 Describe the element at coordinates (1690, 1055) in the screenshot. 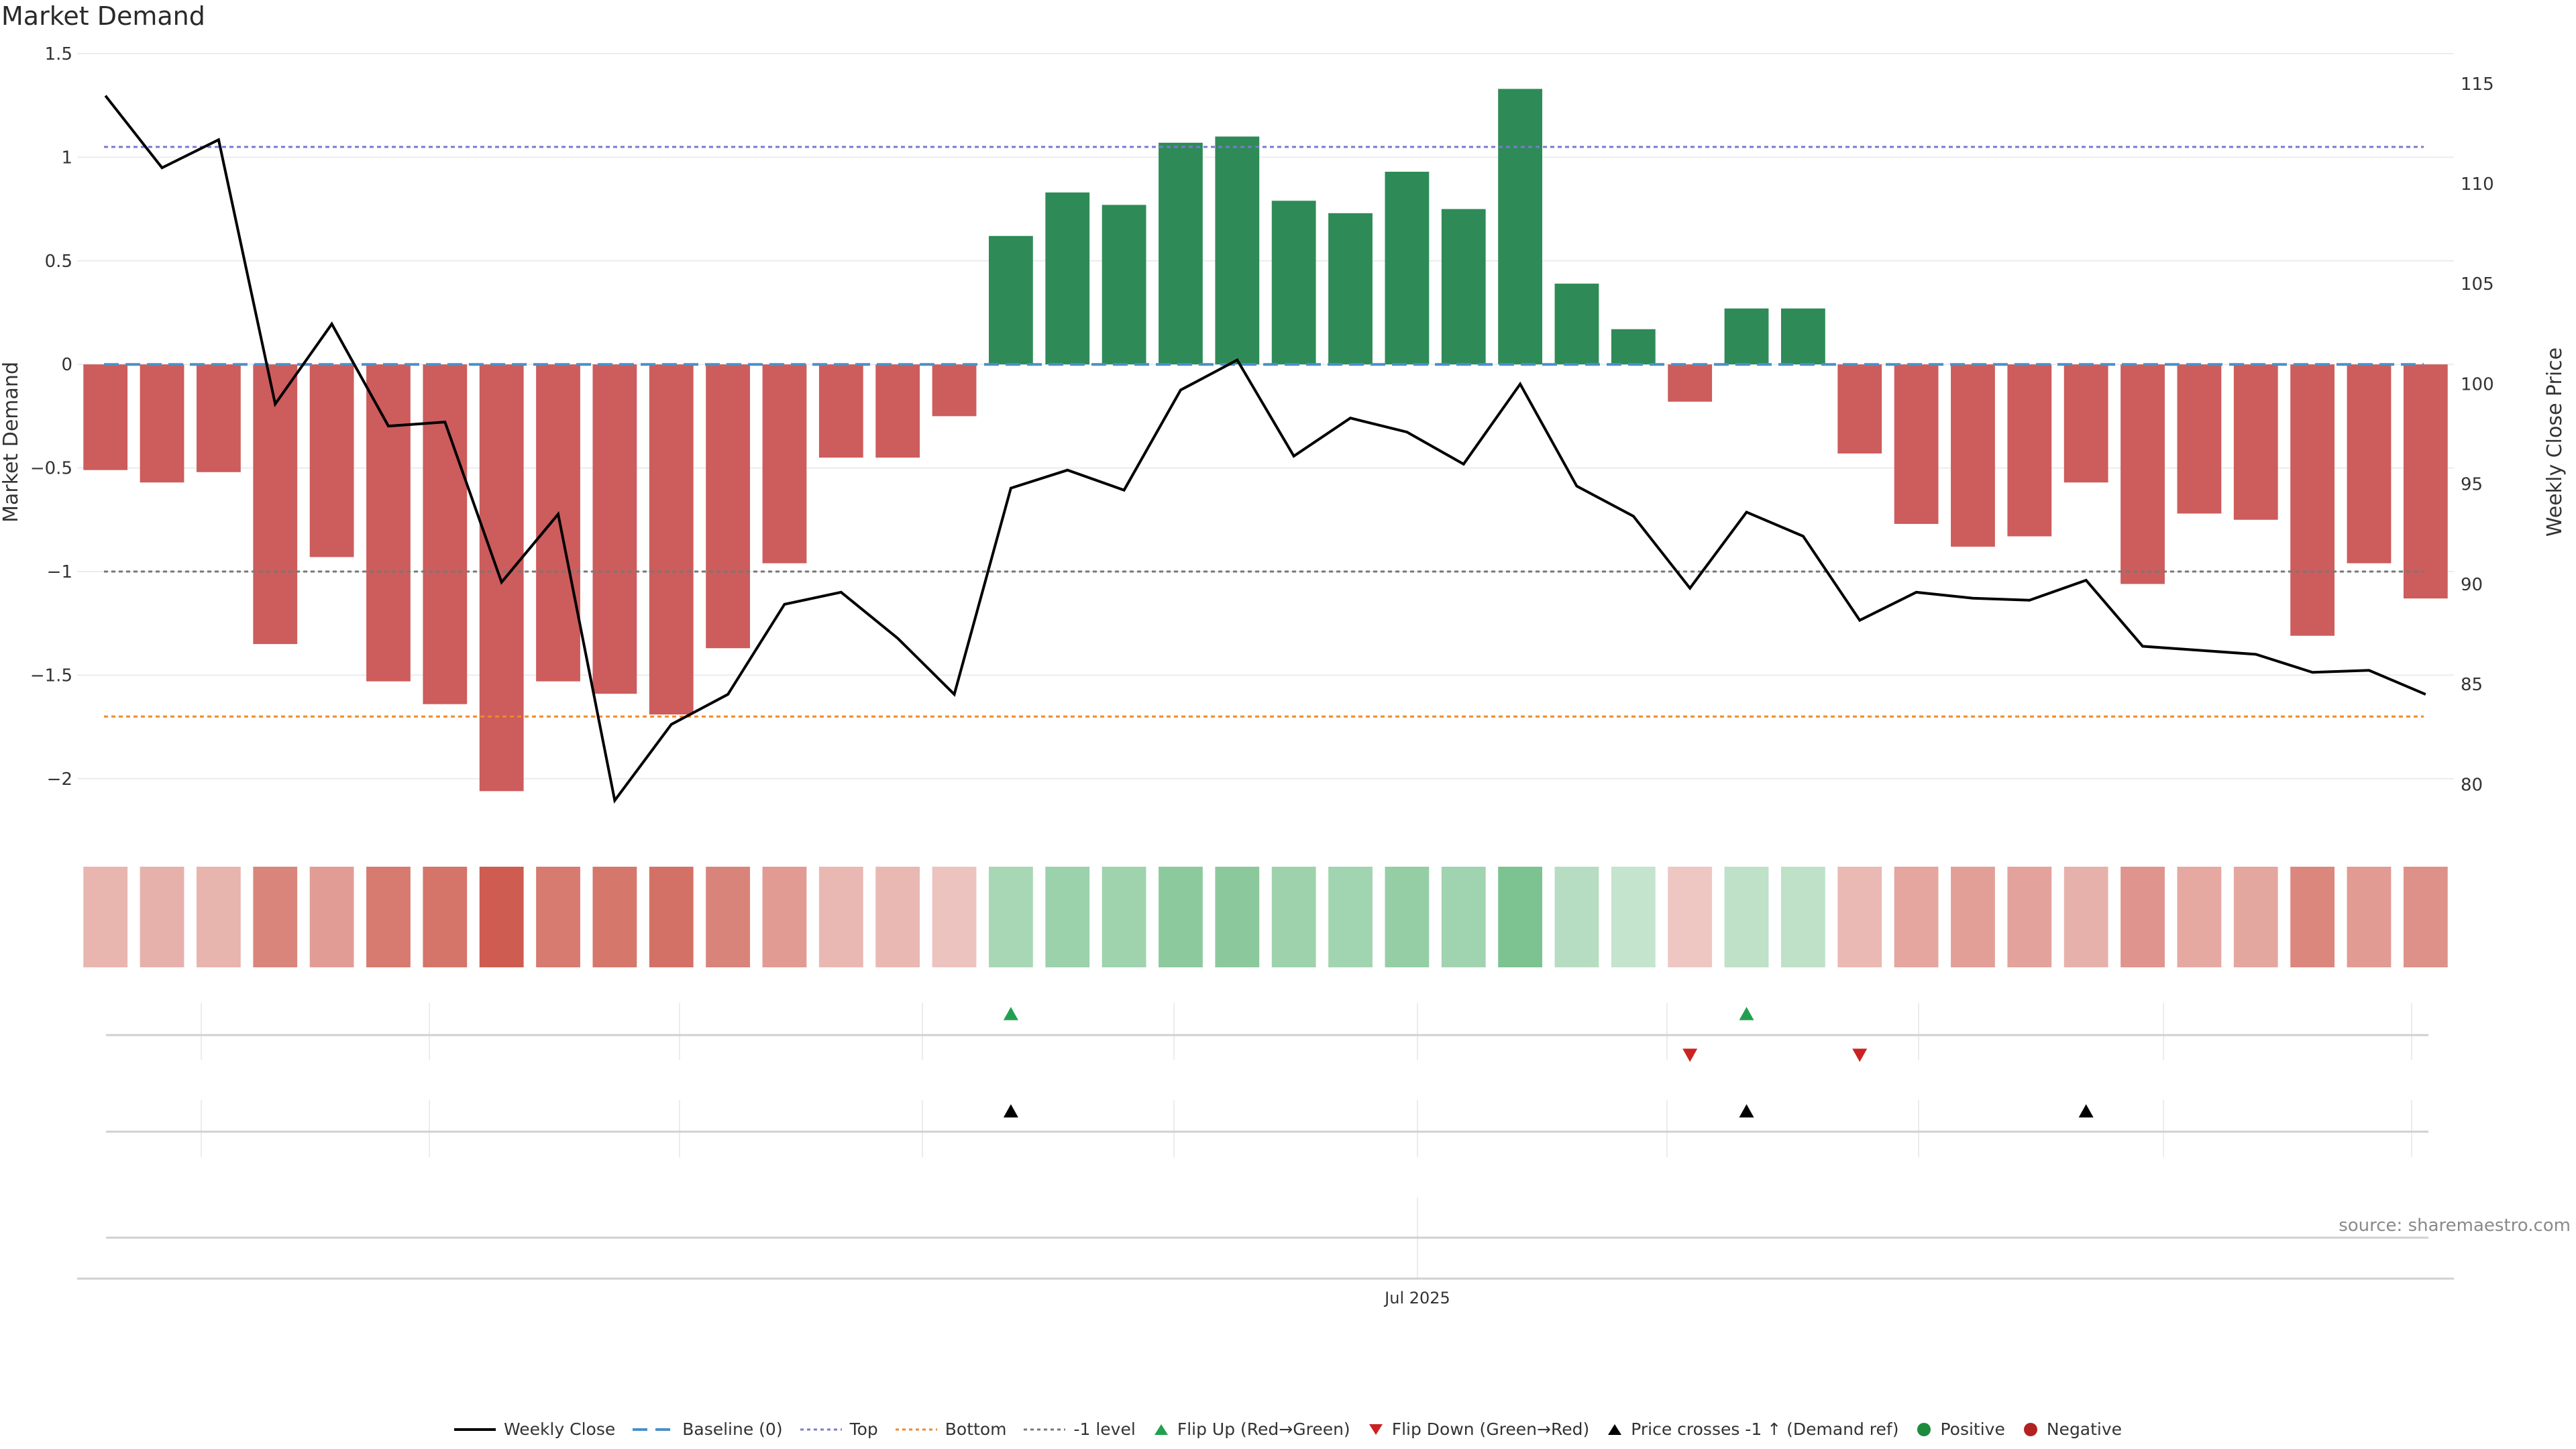

I see `flip-down-marker` at that location.